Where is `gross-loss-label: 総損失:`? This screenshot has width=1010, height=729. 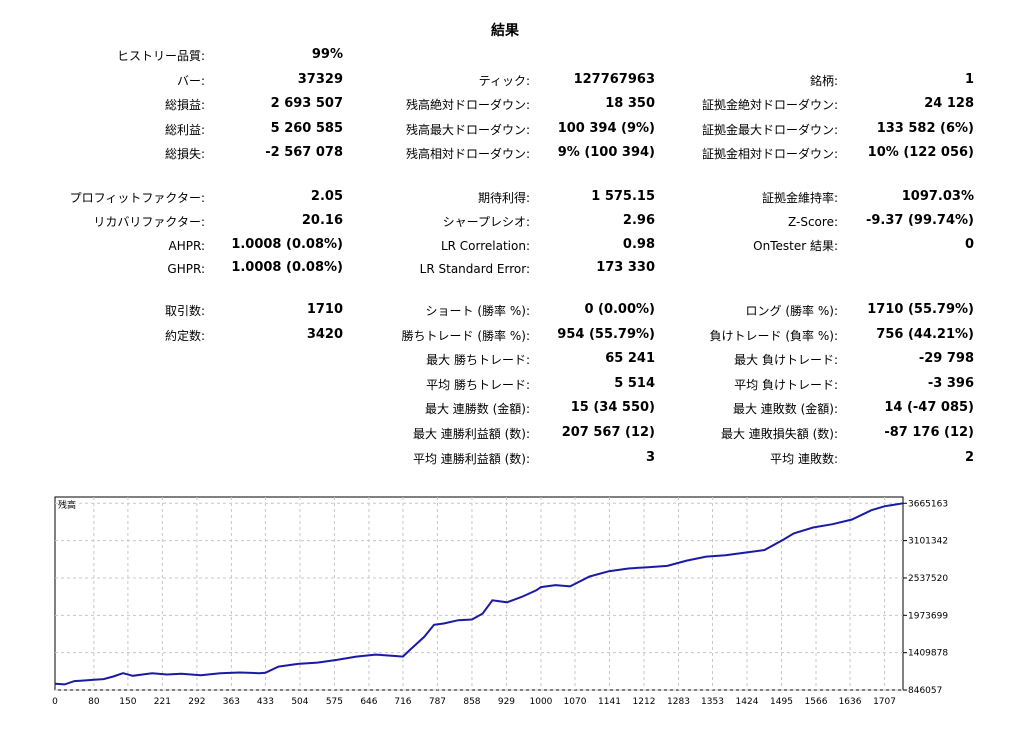
gross-loss-label: 総損失: is located at coordinates (184, 154).